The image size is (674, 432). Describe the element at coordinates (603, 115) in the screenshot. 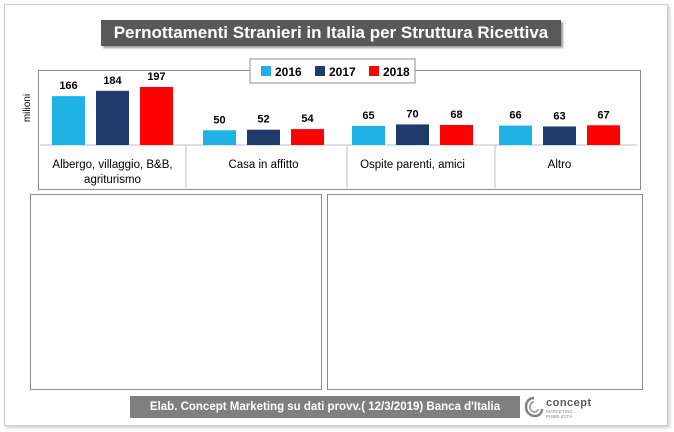

I see `data-label-2018-3: 67` at that location.